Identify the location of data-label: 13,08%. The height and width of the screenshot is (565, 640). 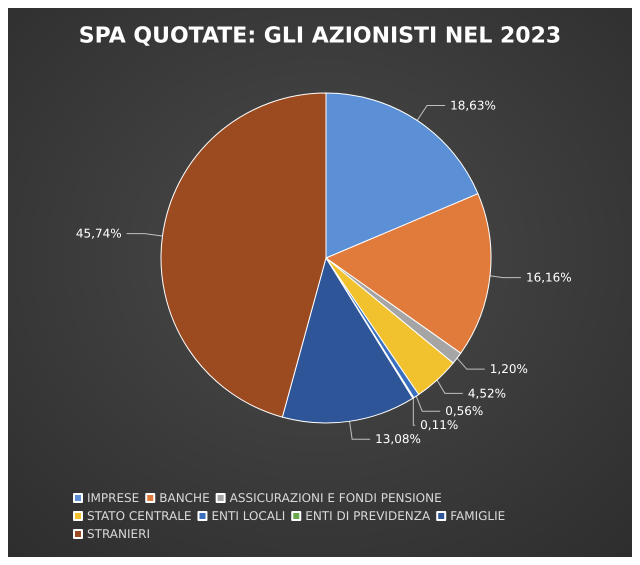
(398, 439).